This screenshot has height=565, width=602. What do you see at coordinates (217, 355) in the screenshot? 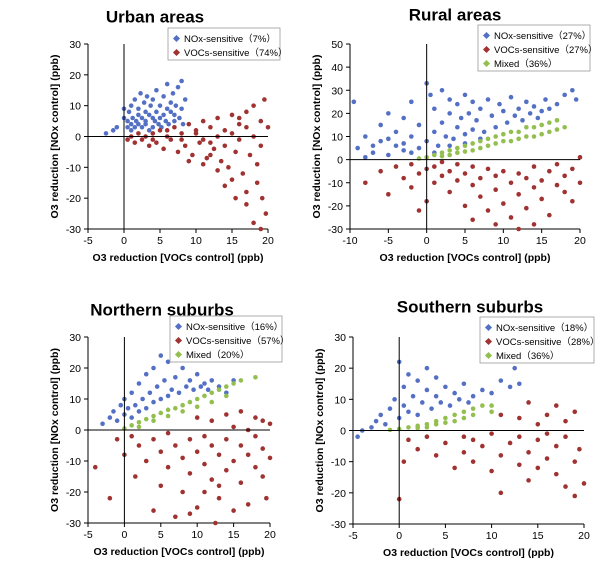
I see `legend-label: Mixed（20%）` at bounding box center [217, 355].